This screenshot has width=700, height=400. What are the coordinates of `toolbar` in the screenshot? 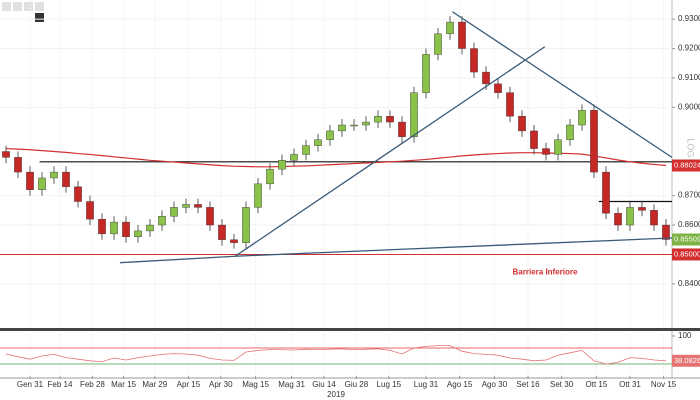 It's located at (23, 12).